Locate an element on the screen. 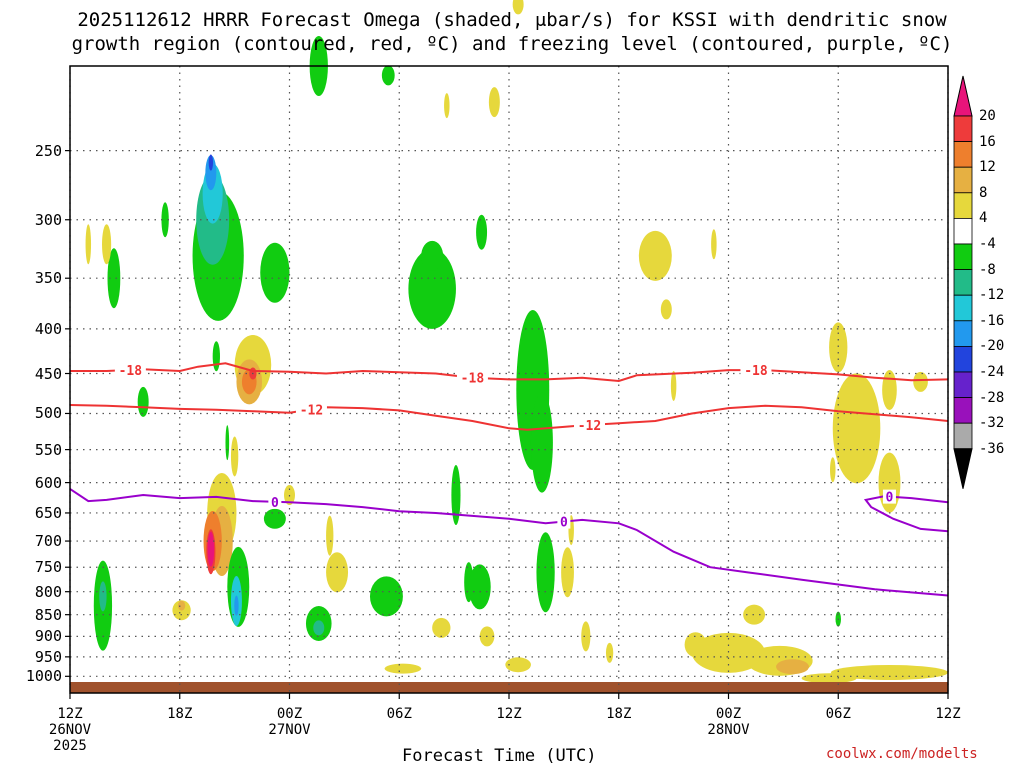 The width and height of the screenshot is (1024, 768). colorbar-level-label: 8 is located at coordinates (983, 192).